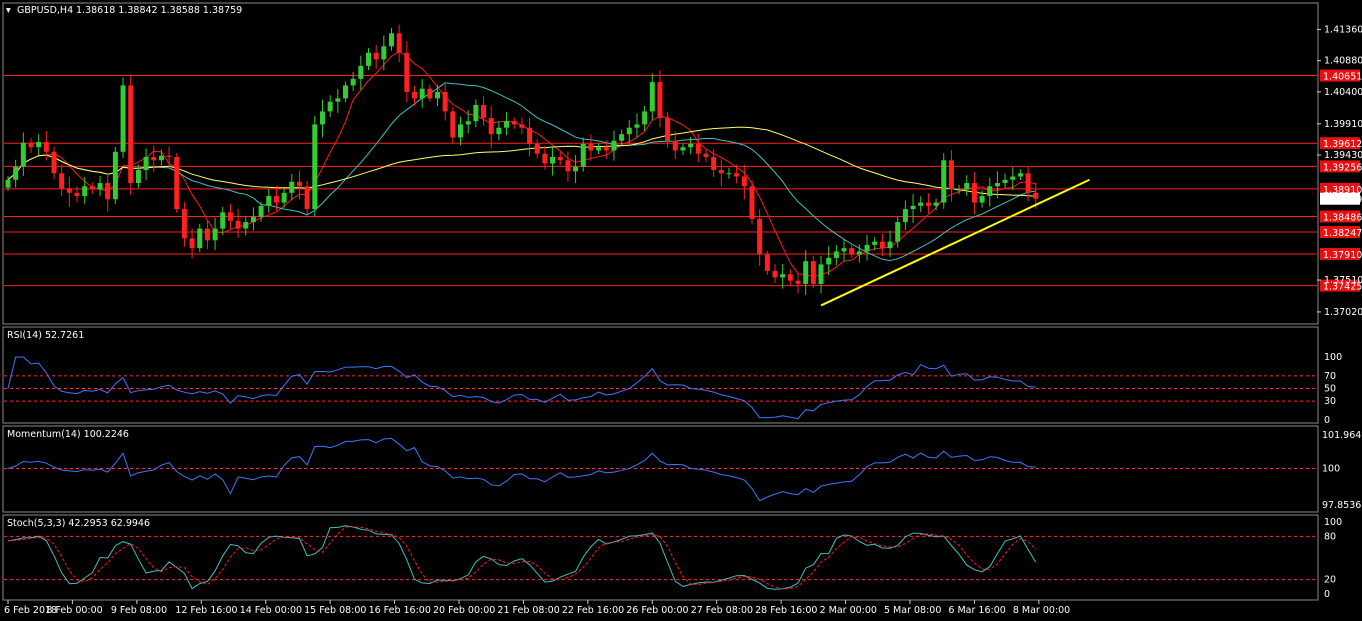 This screenshot has width=1362, height=621. I want to click on trendline, so click(955, 242).